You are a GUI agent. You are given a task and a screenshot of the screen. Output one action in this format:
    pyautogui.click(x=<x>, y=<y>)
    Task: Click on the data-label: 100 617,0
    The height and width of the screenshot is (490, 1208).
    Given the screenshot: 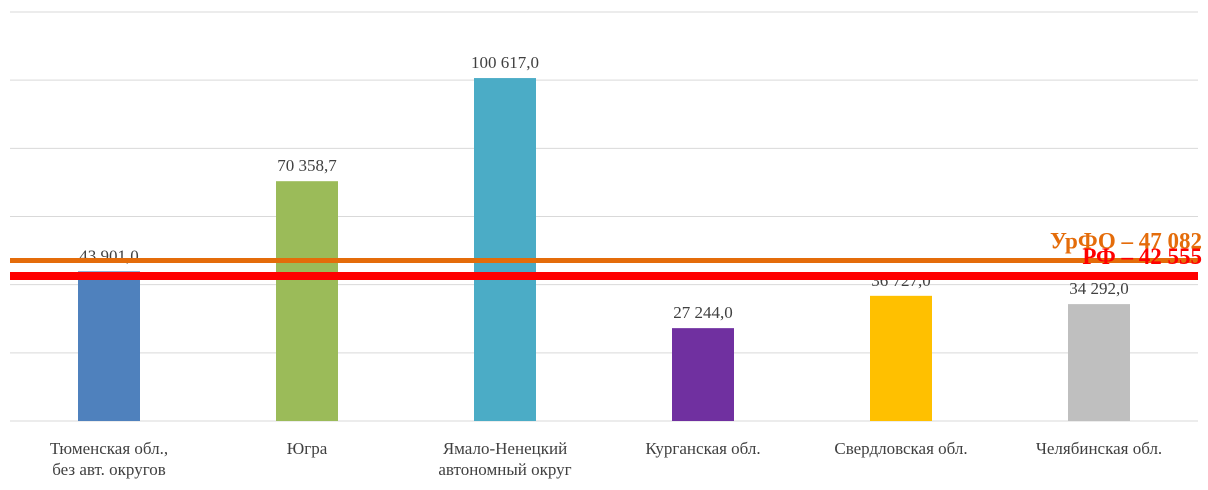 What is the action you would take?
    pyautogui.click(x=505, y=62)
    